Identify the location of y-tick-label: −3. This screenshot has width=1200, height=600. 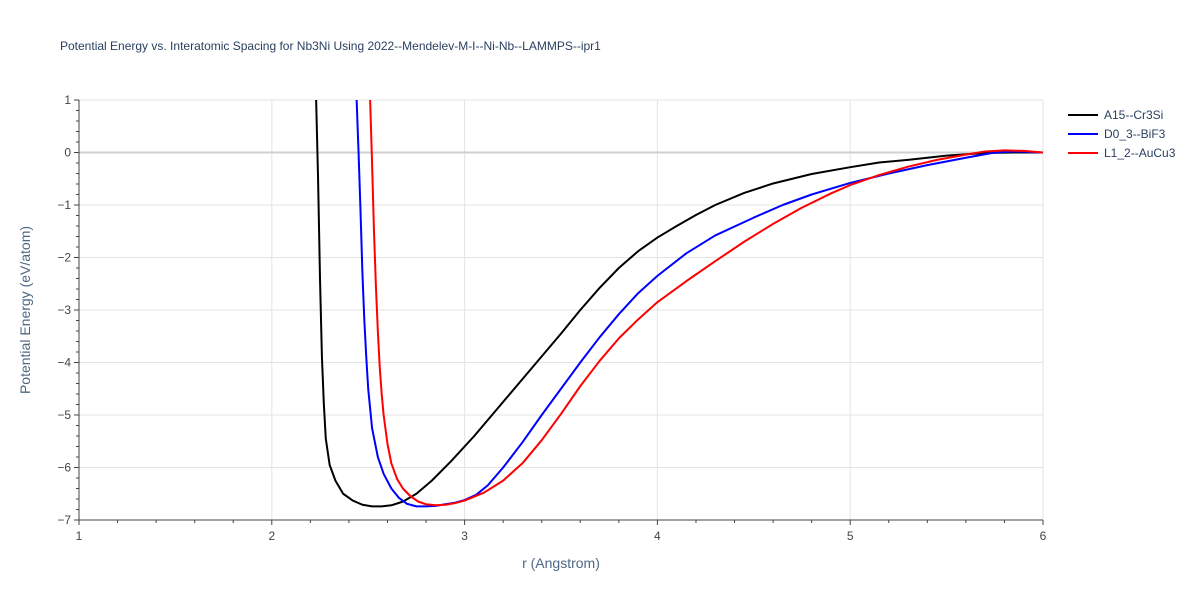
(64, 310).